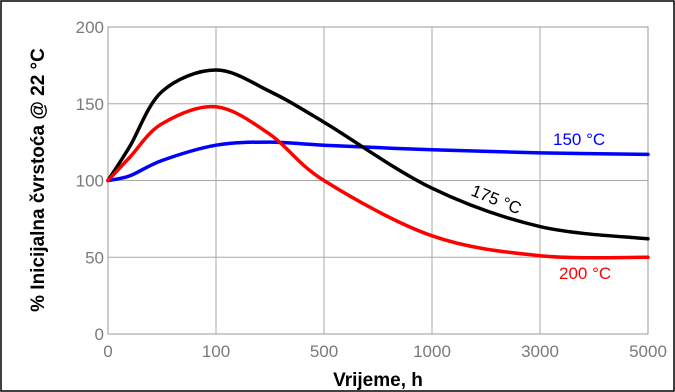 This screenshot has height=392, width=675. What do you see at coordinates (432, 351) in the screenshot?
I see `x-tick-label: 1000` at bounding box center [432, 351].